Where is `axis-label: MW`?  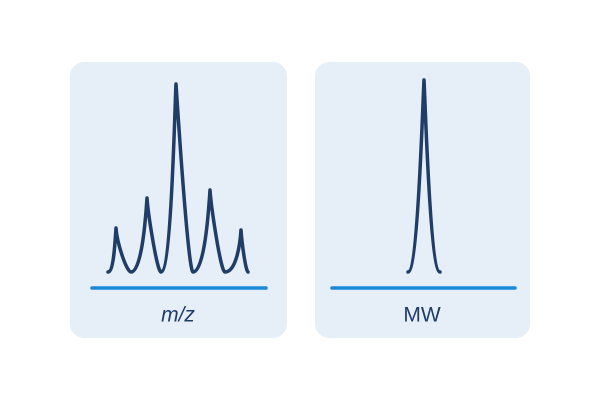 axis-label: MW is located at coordinates (421, 315).